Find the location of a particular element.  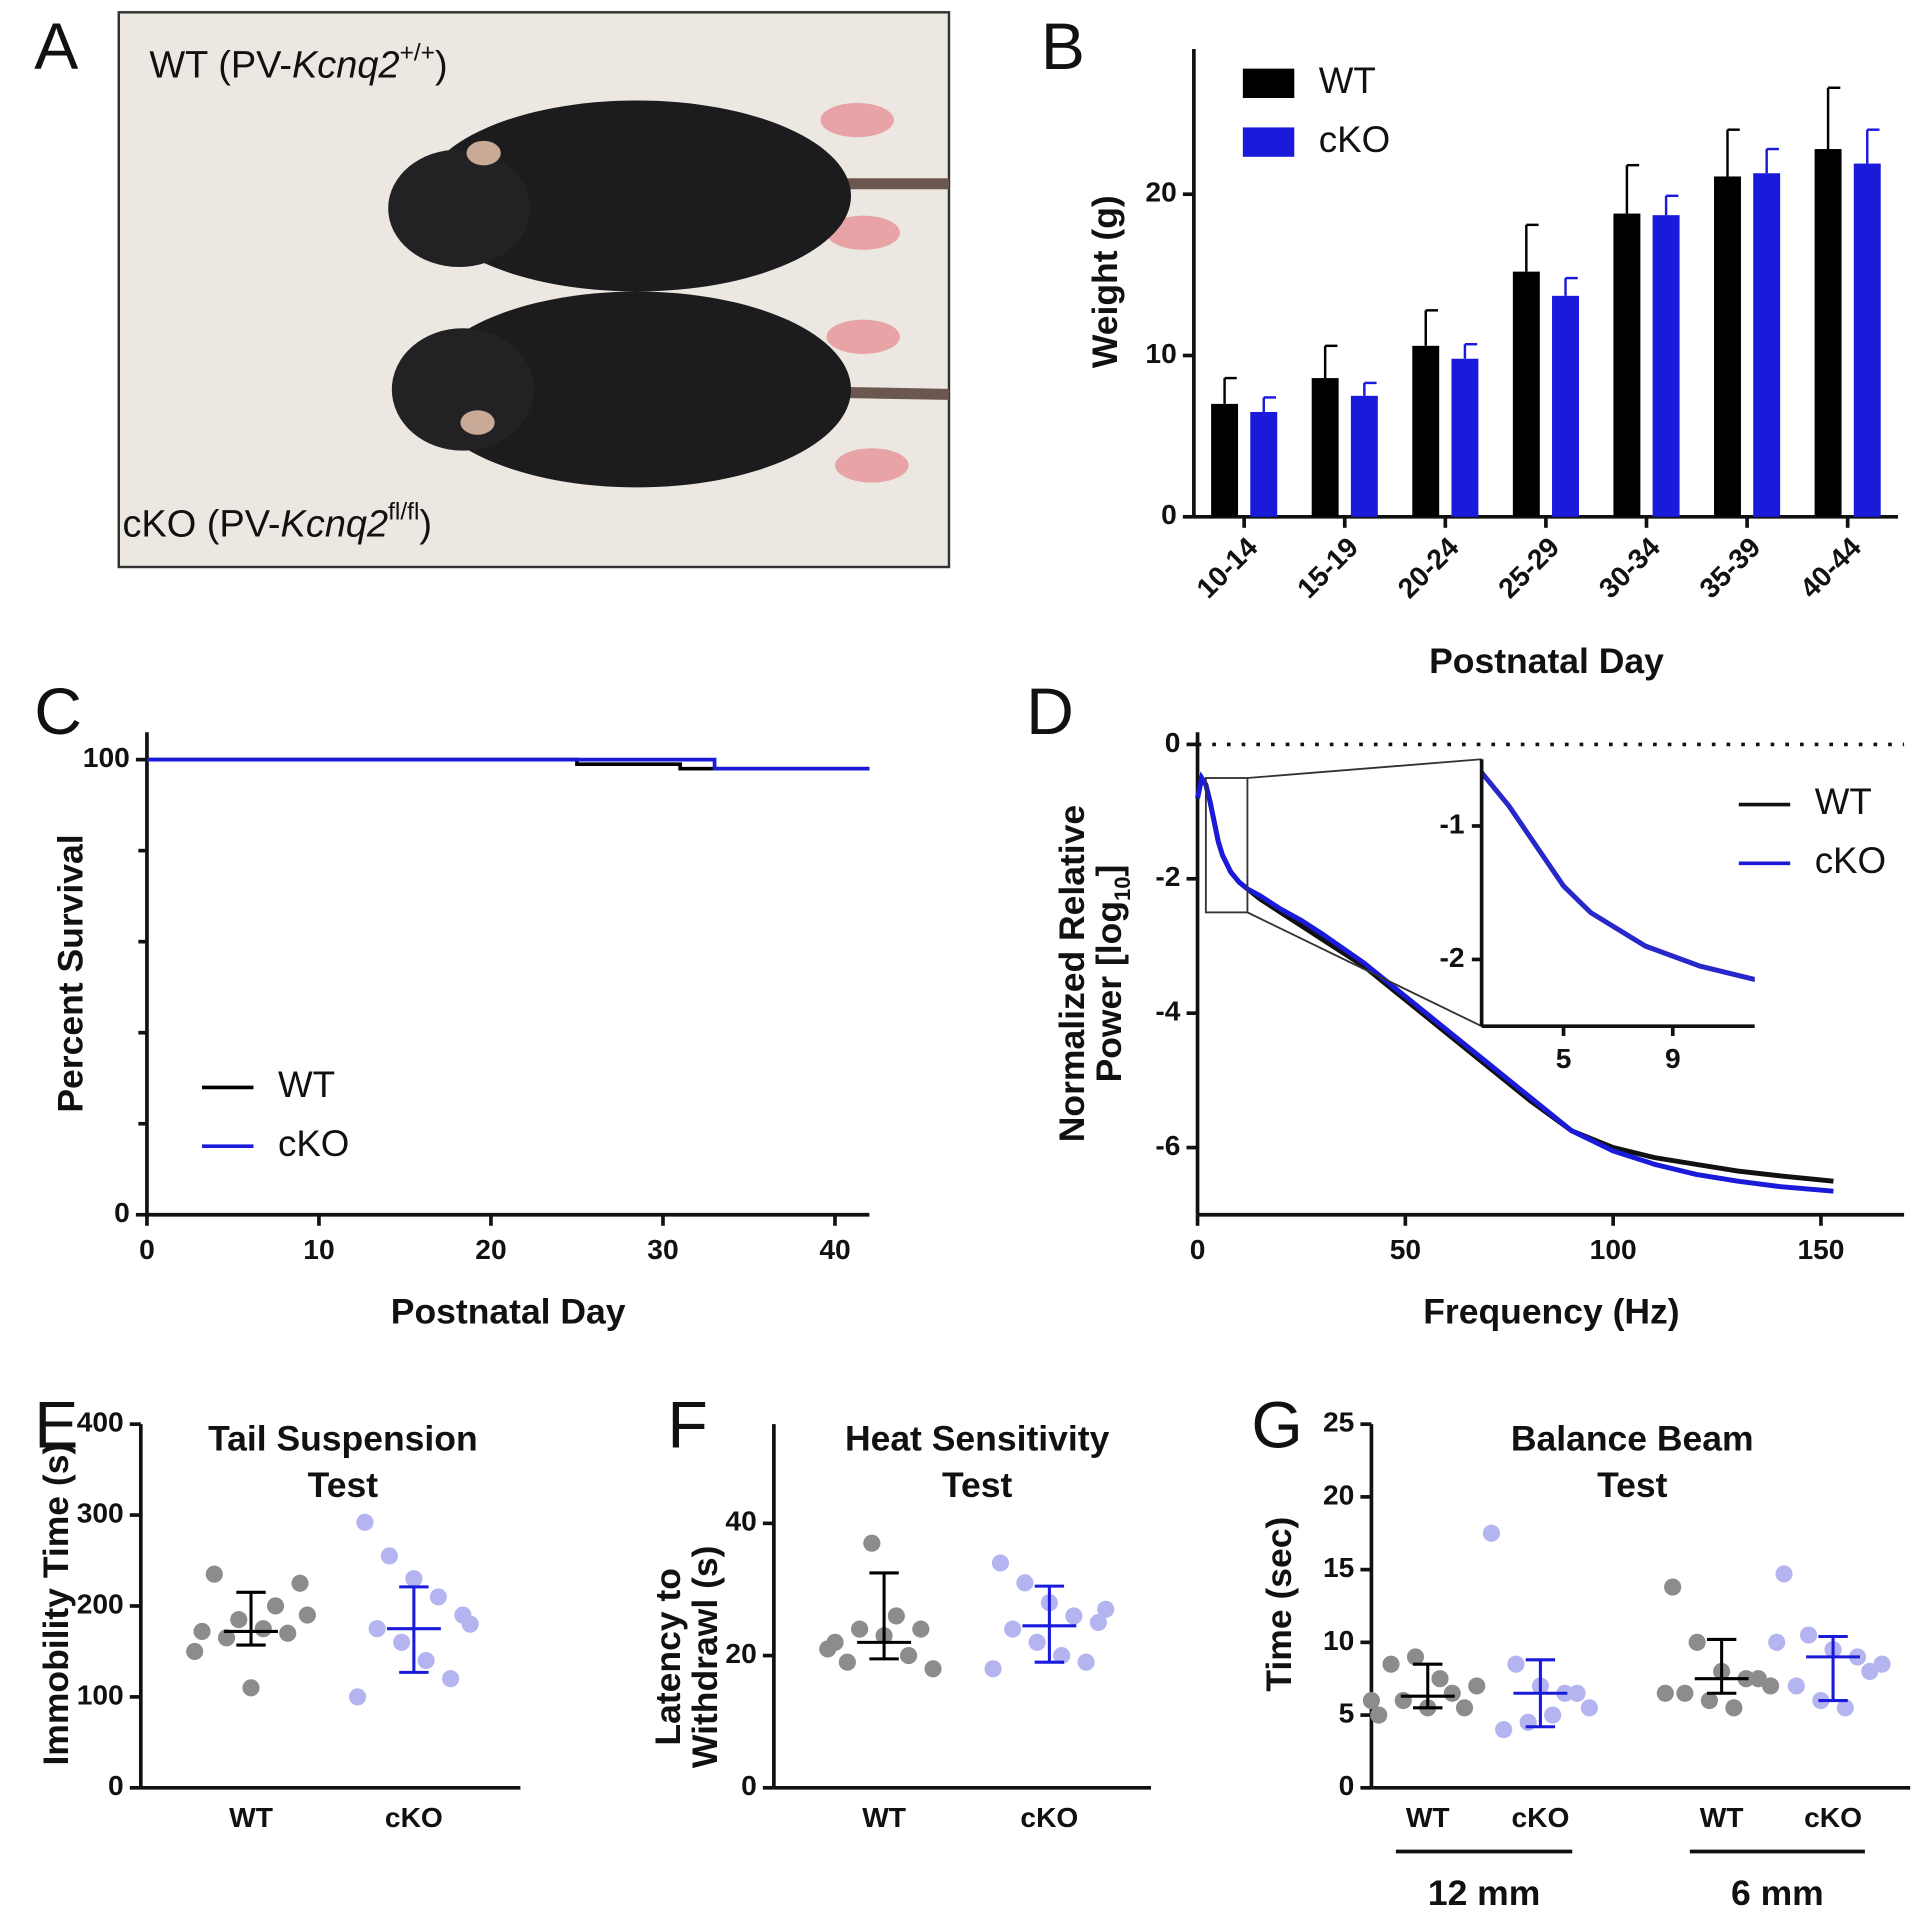

foot is located at coordinates (863, 336).